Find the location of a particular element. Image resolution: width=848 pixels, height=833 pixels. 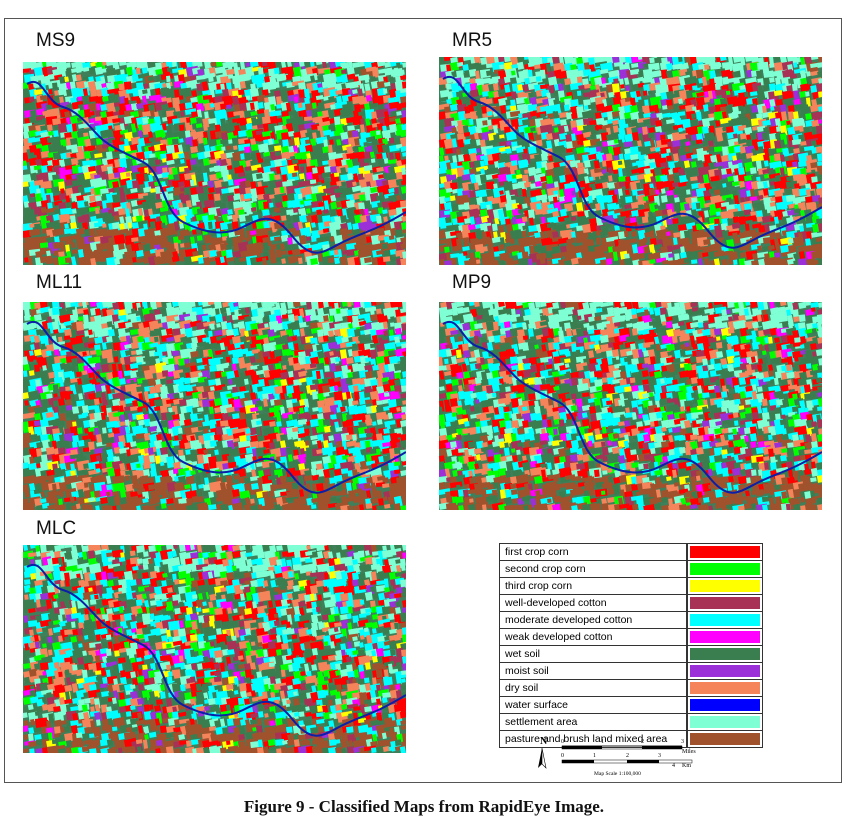

miles-tick-2: 2 is located at coordinates (642, 742).